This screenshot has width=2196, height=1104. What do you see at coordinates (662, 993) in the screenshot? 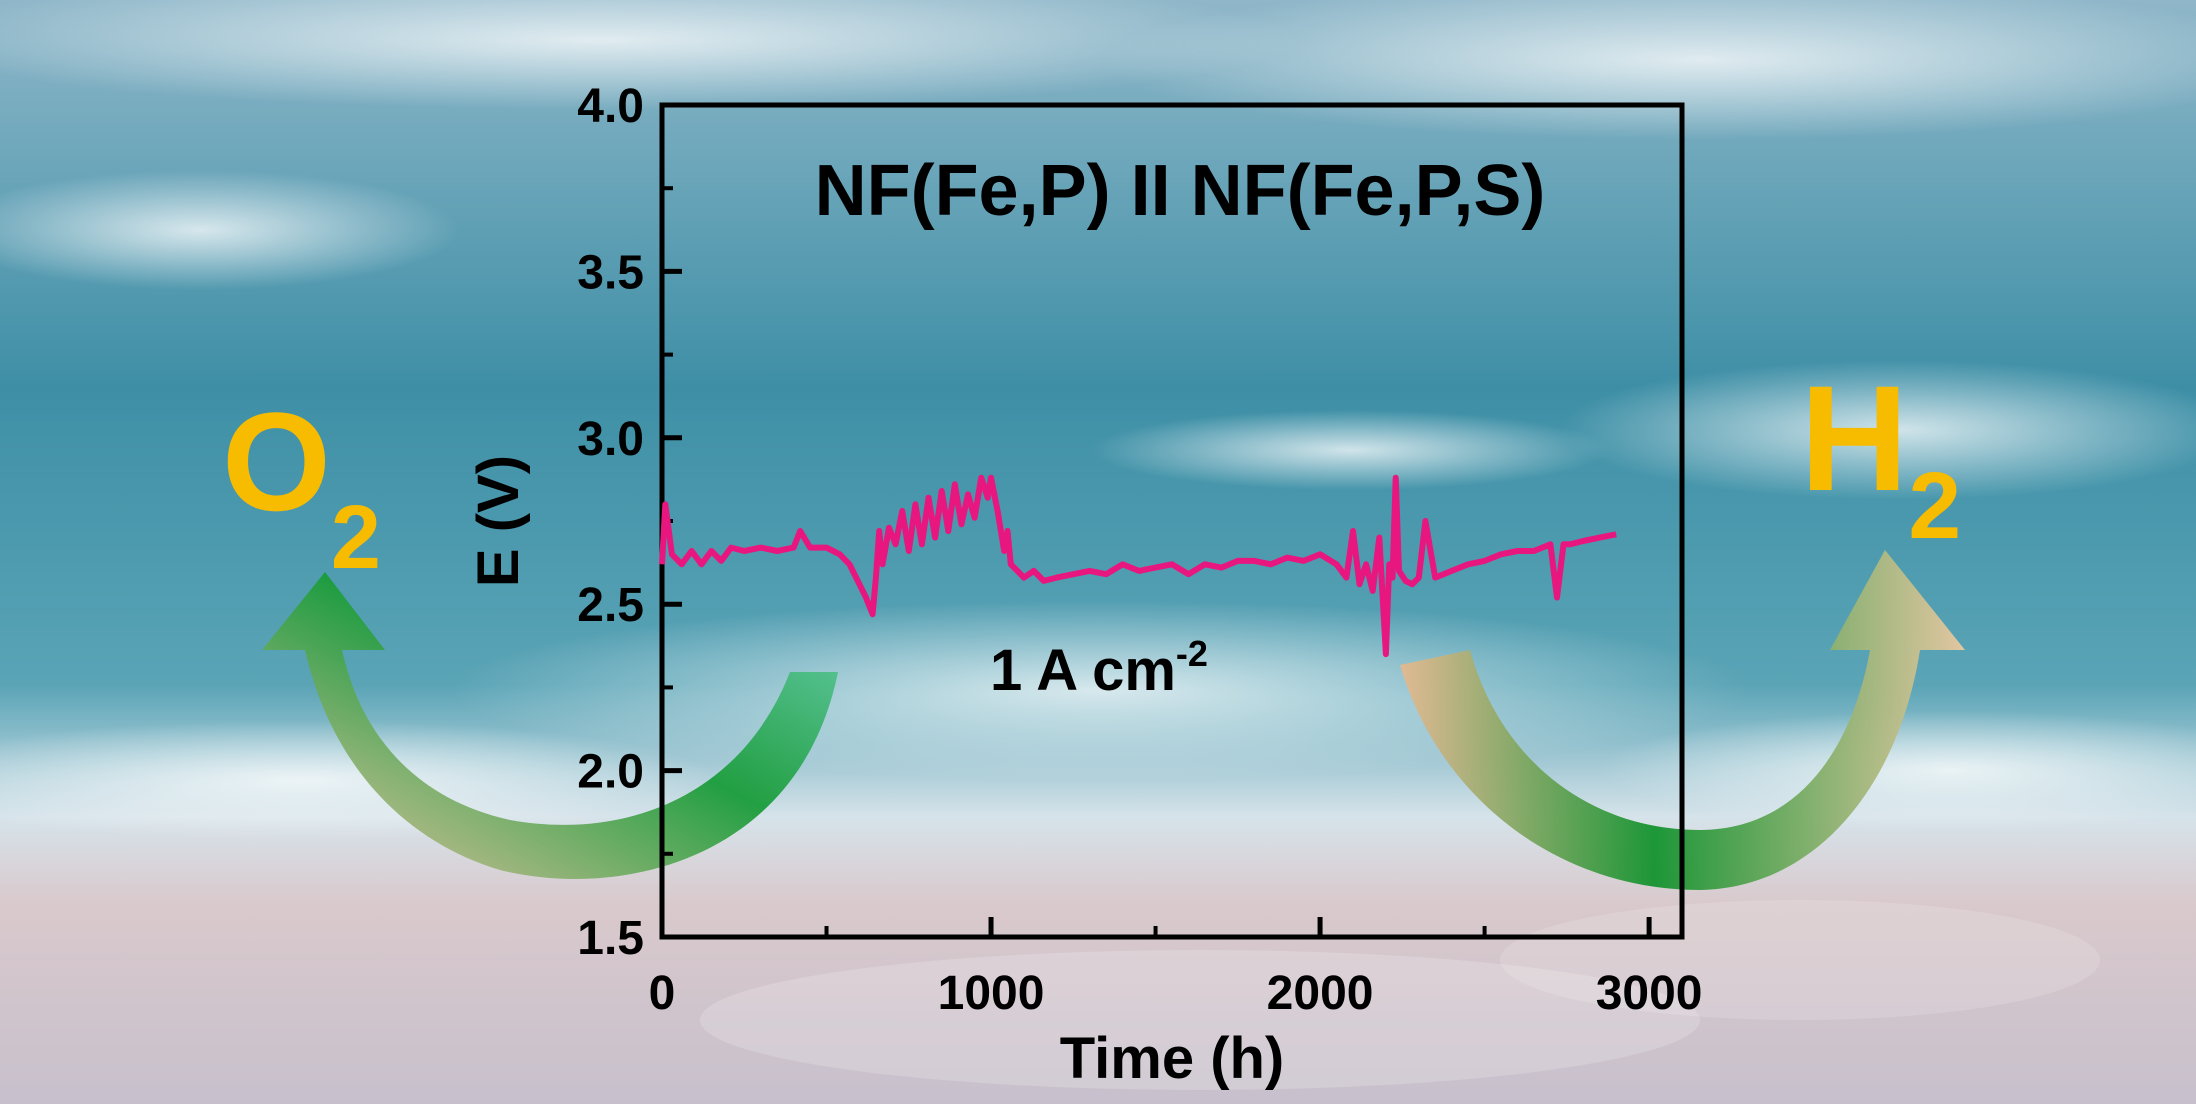
I see `x-tick-label: 0` at bounding box center [662, 993].